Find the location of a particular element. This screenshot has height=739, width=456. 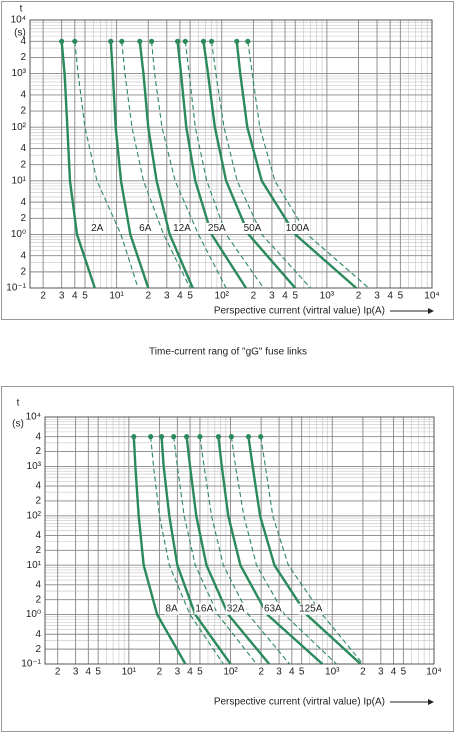

curve-label: 16A is located at coordinates (204, 609).